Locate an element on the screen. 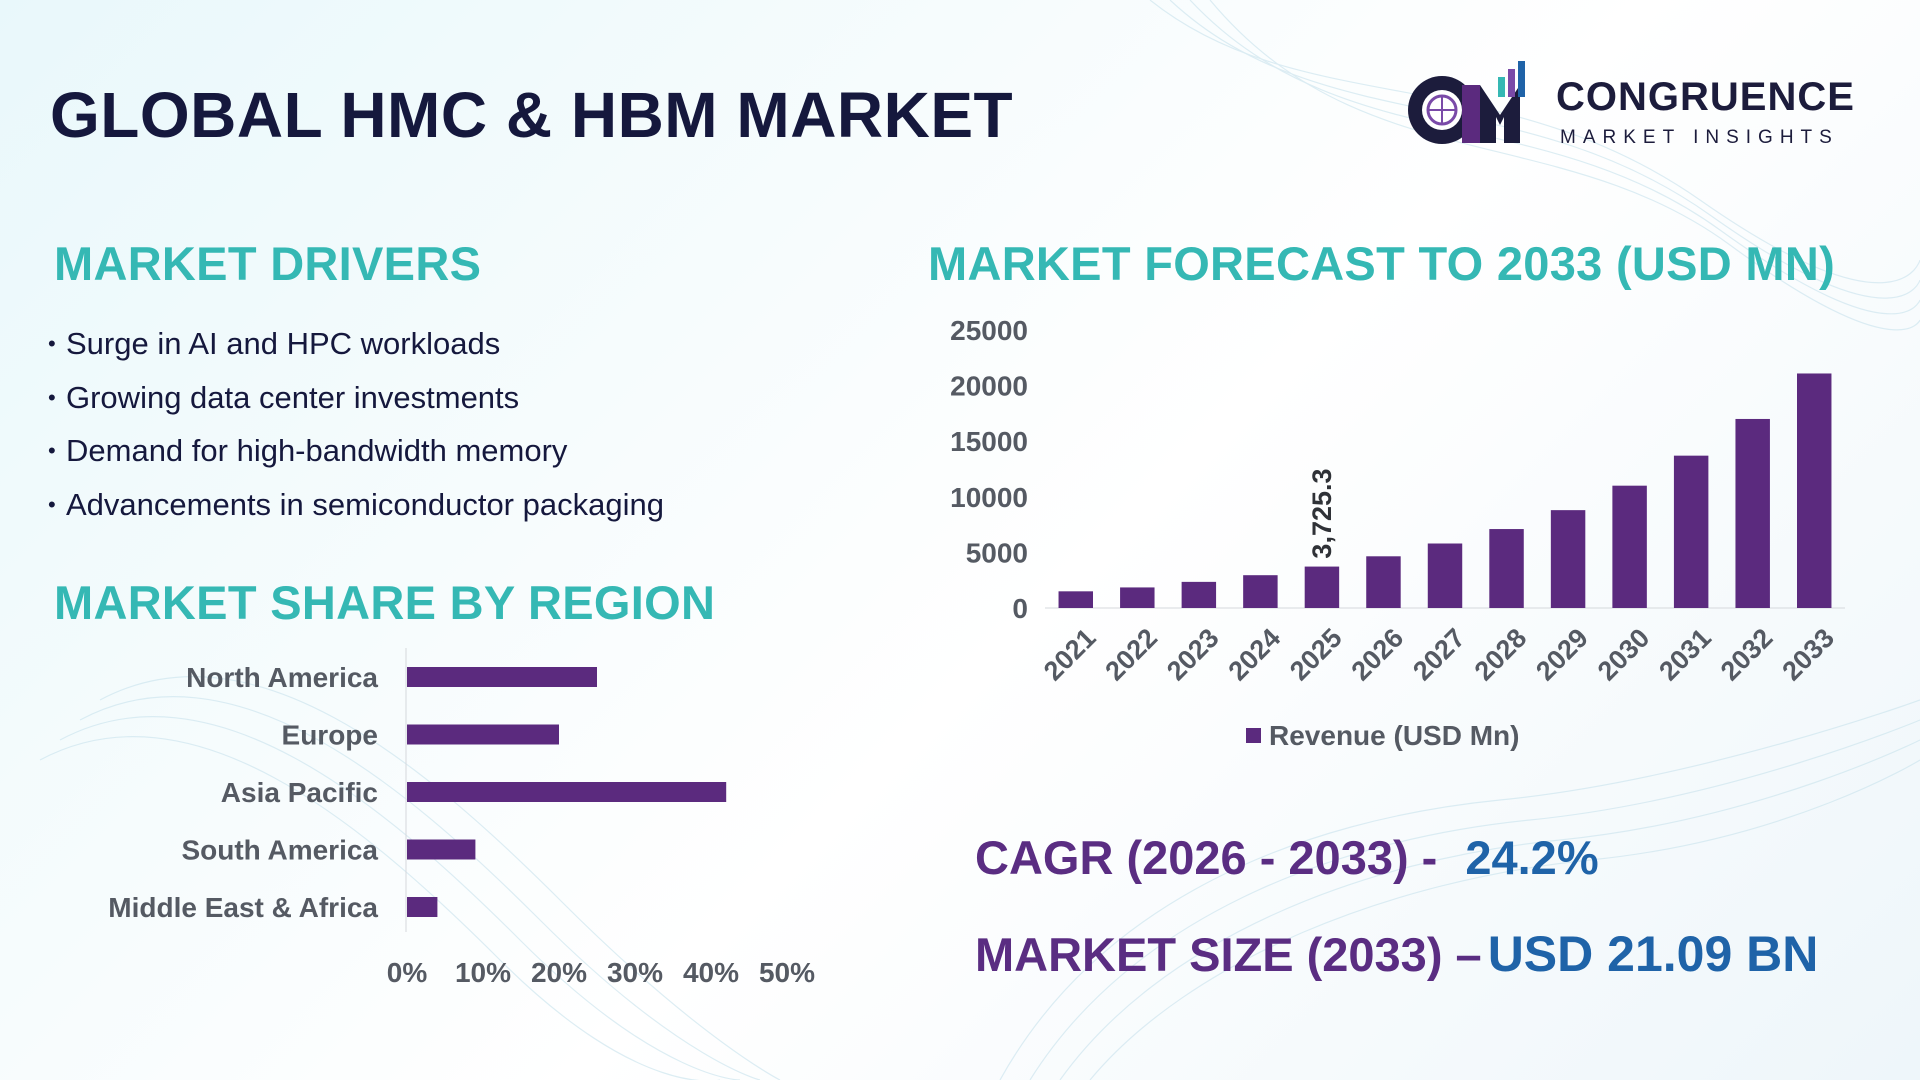 This screenshot has height=1080, width=1920. forecast-x-tick-label: 2032 is located at coordinates (1747, 655).